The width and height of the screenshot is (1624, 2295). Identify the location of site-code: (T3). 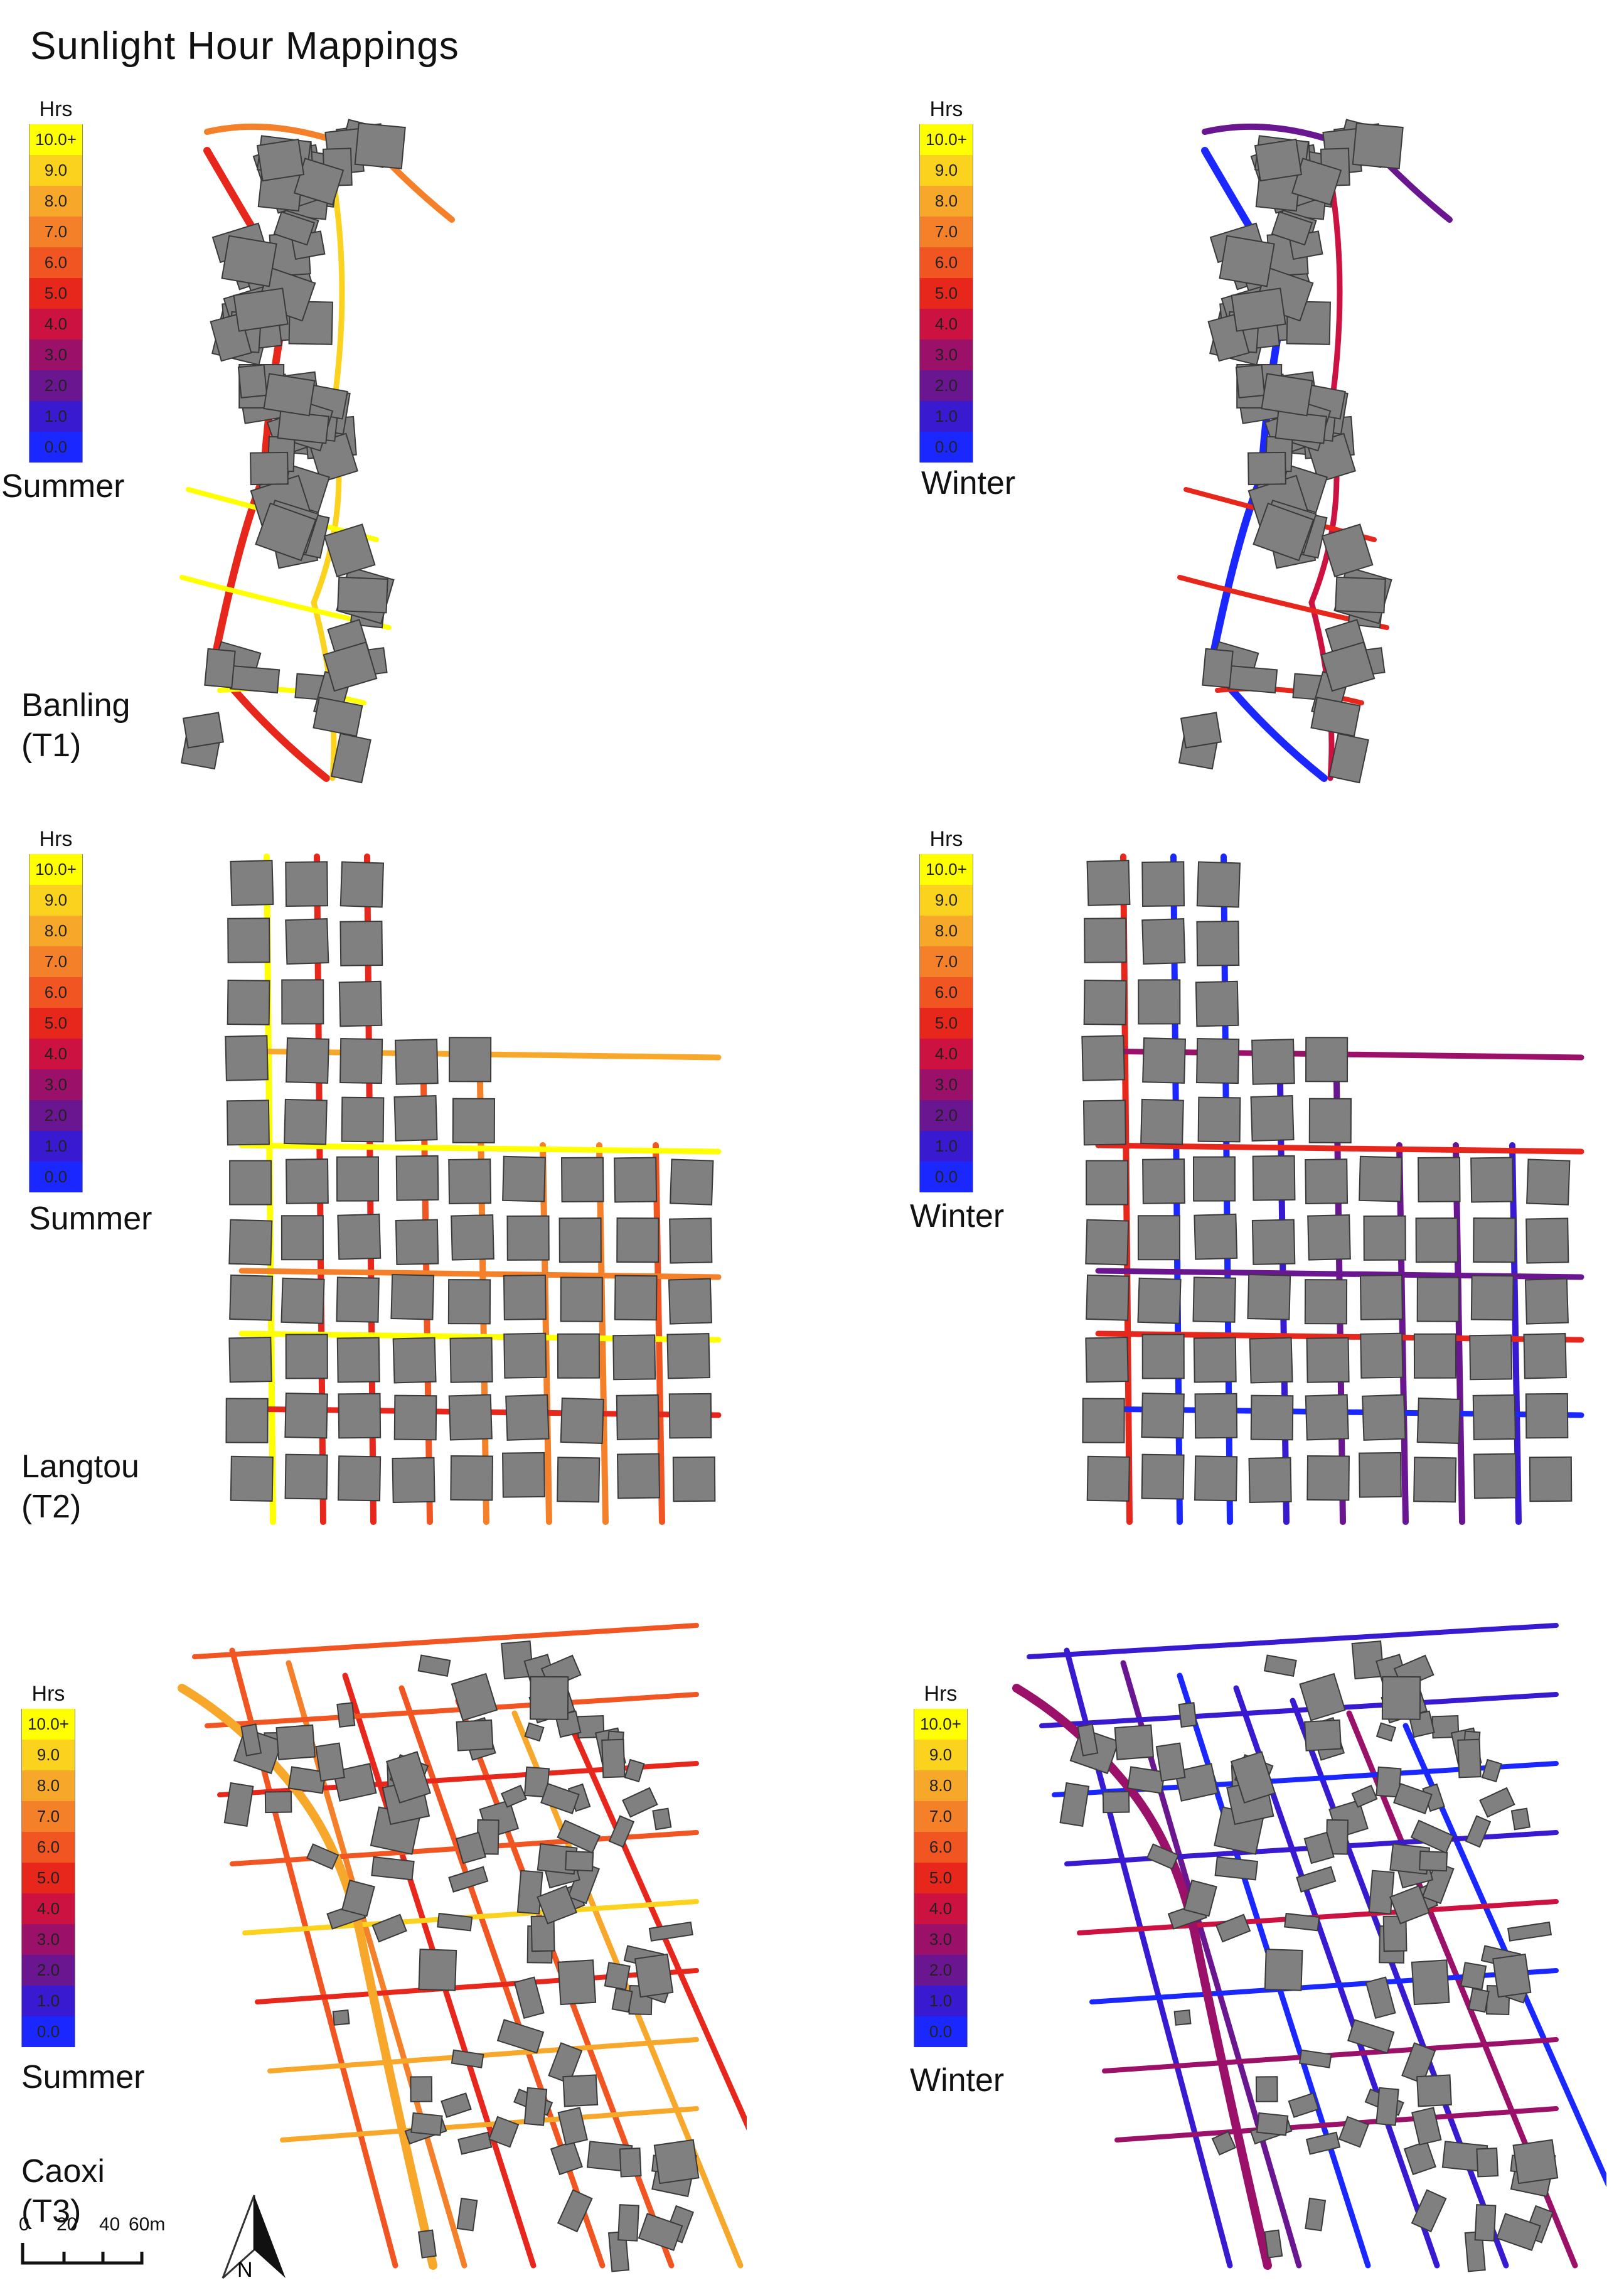
(51, 2211).